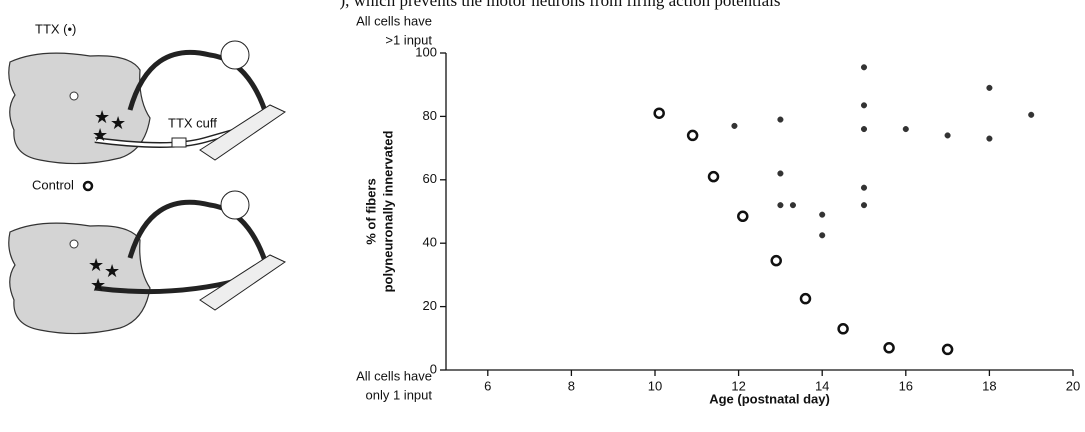  What do you see at coordinates (370, 211) in the screenshot?
I see `y-axis-label: % of fibers` at bounding box center [370, 211].